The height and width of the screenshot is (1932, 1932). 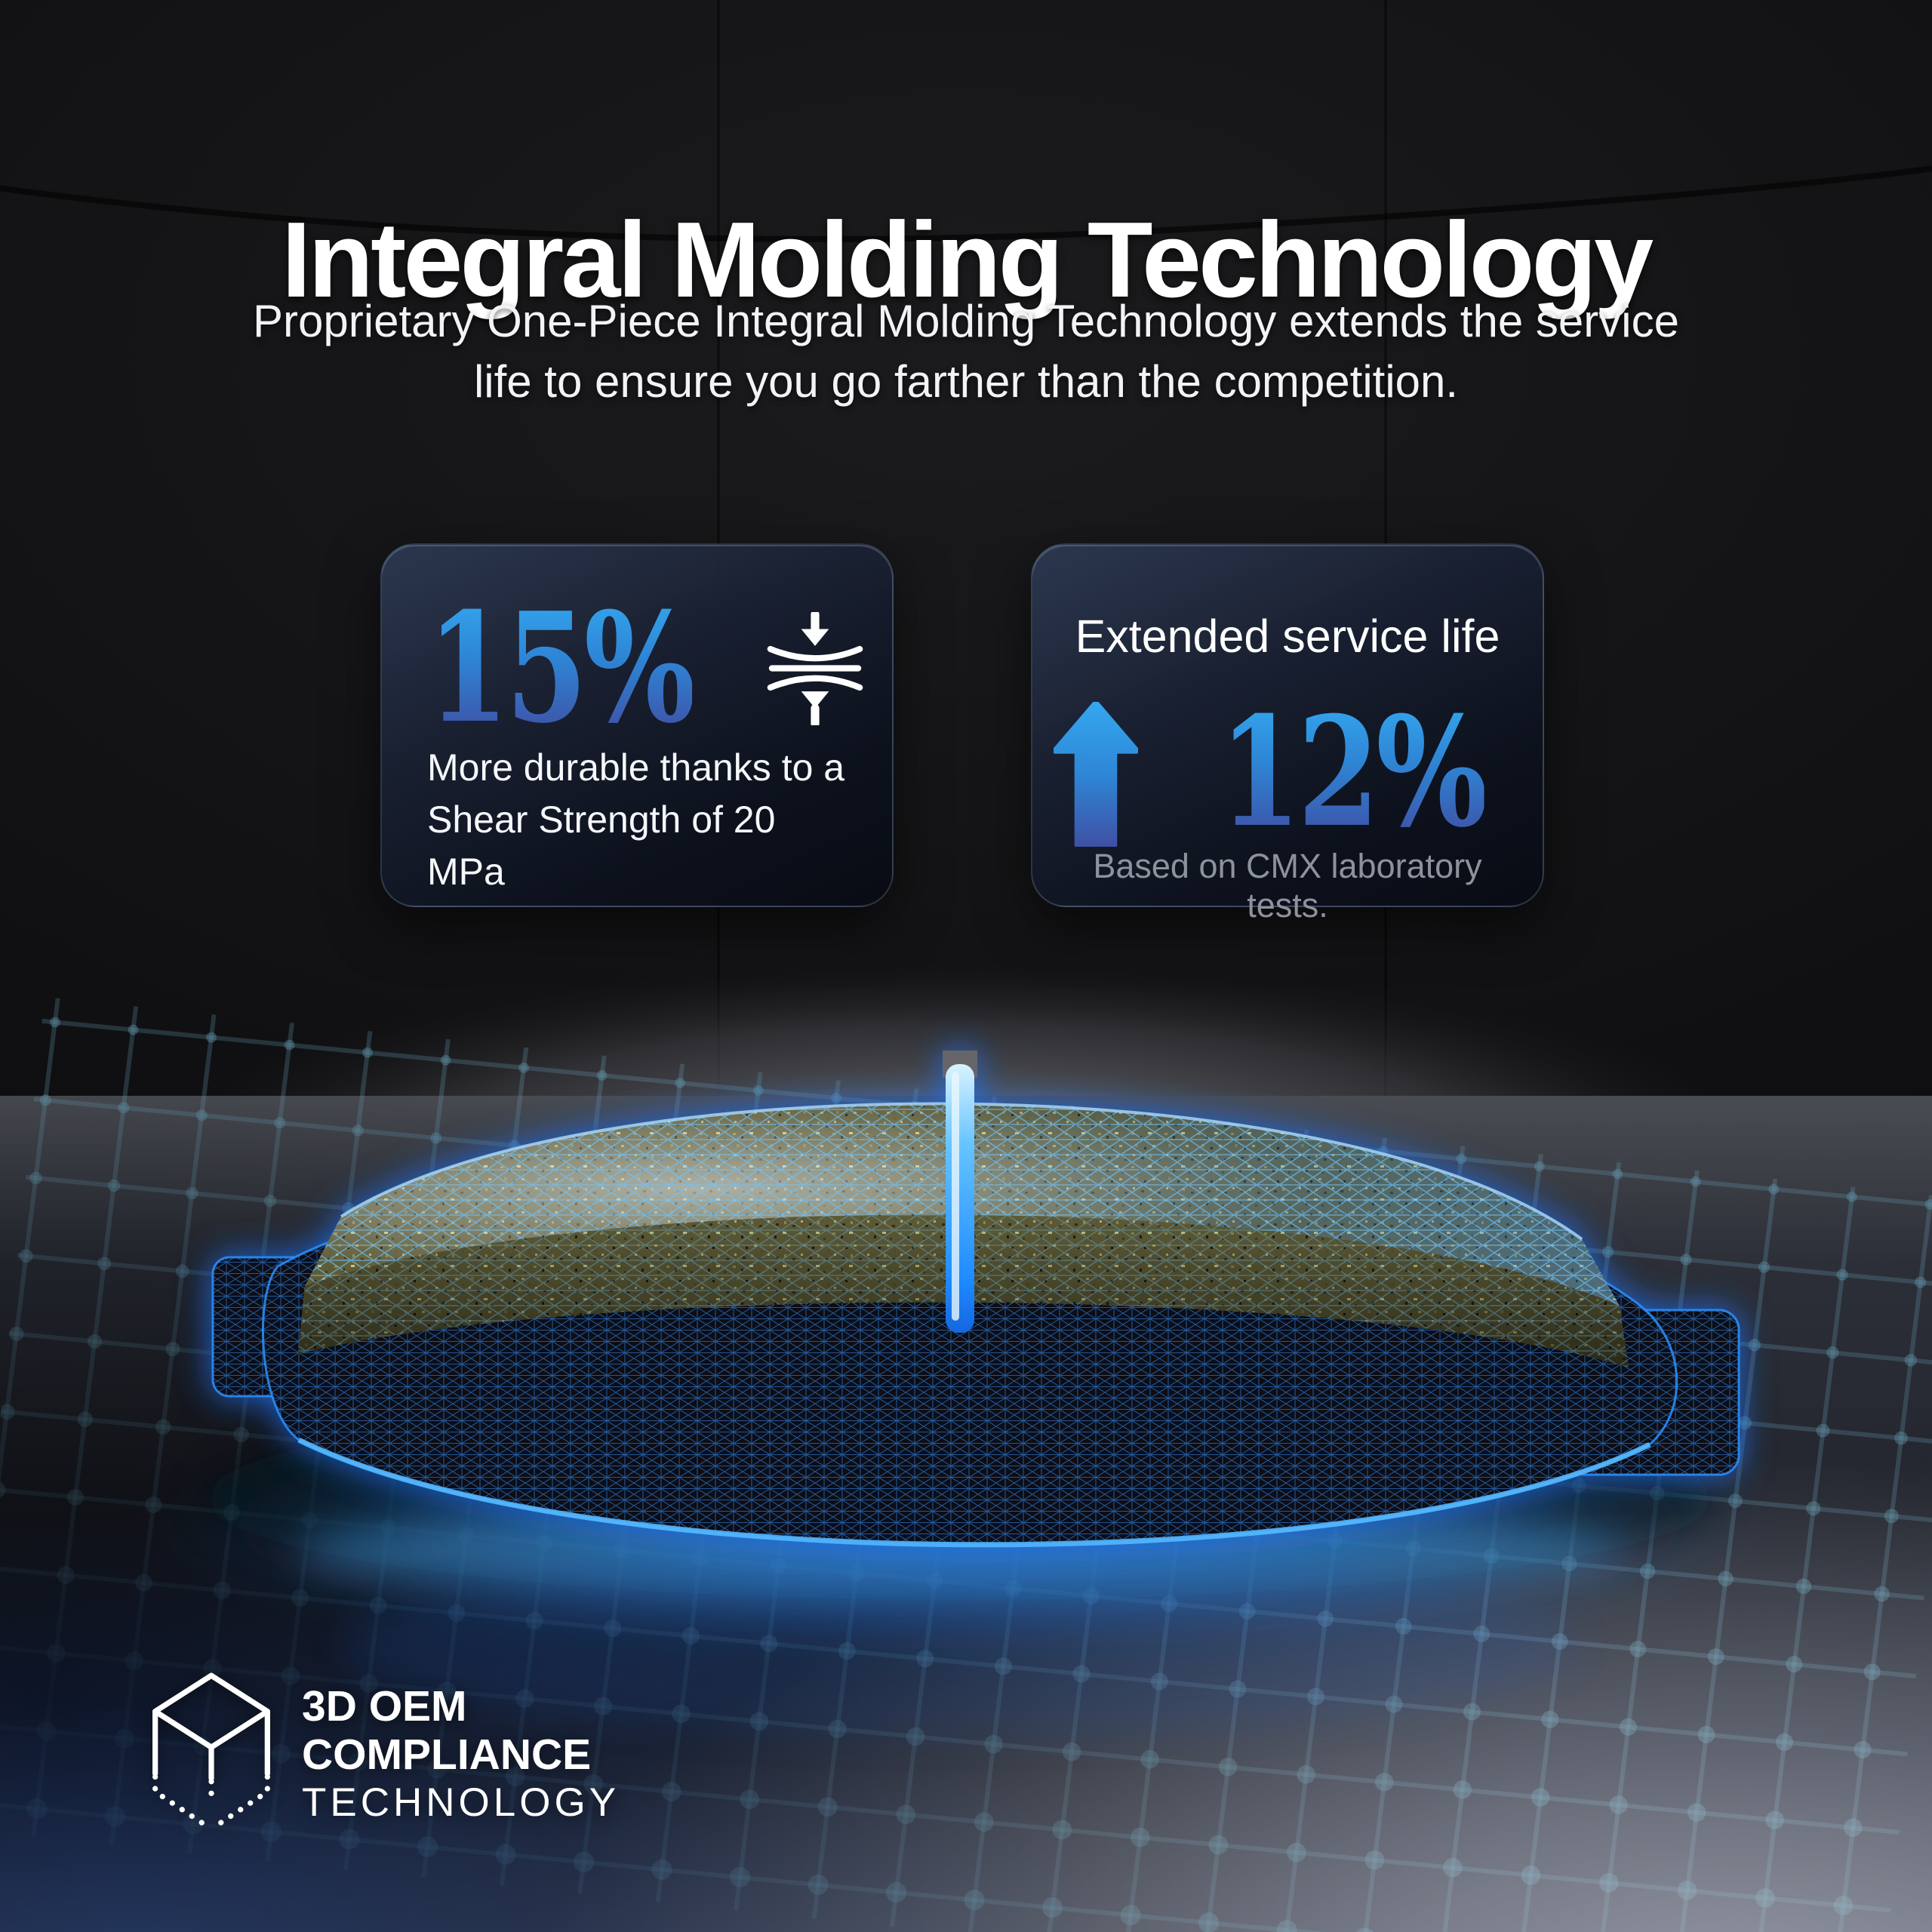 I want to click on plate-bottom-rim-light, so click(x=974, y=1492).